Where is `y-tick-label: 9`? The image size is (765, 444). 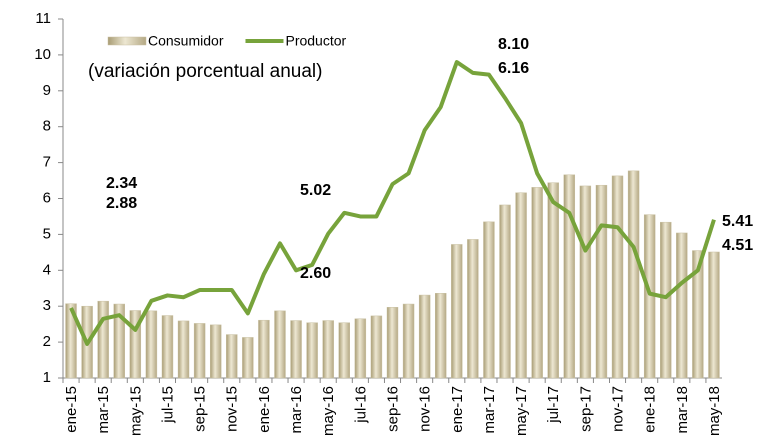
y-tick-label: 9 is located at coordinates (47, 90).